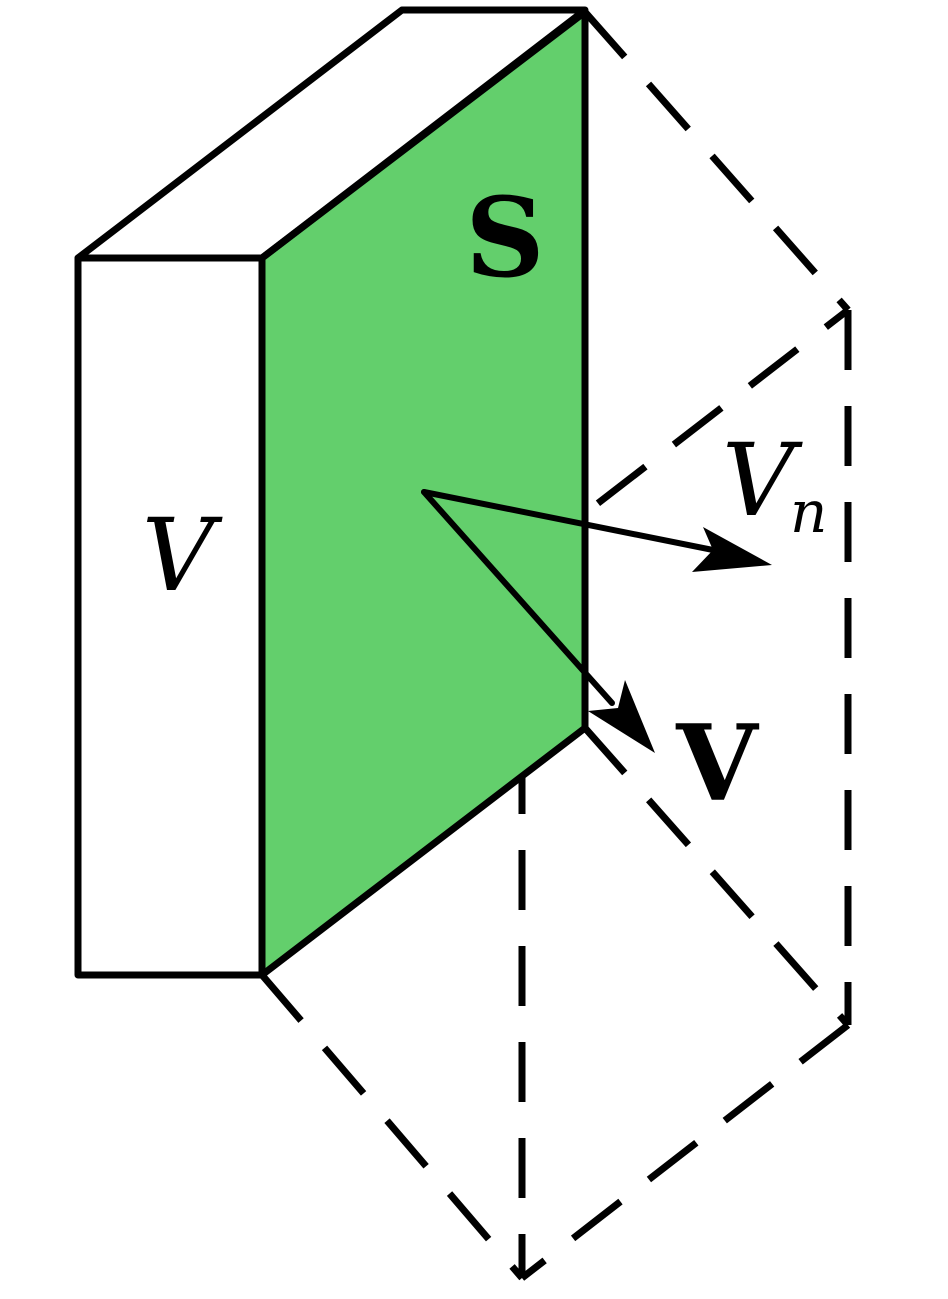 The width and height of the screenshot is (948, 1299). What do you see at coordinates (621, 716) in the screenshot?
I see `velocity-arrow-head` at bounding box center [621, 716].